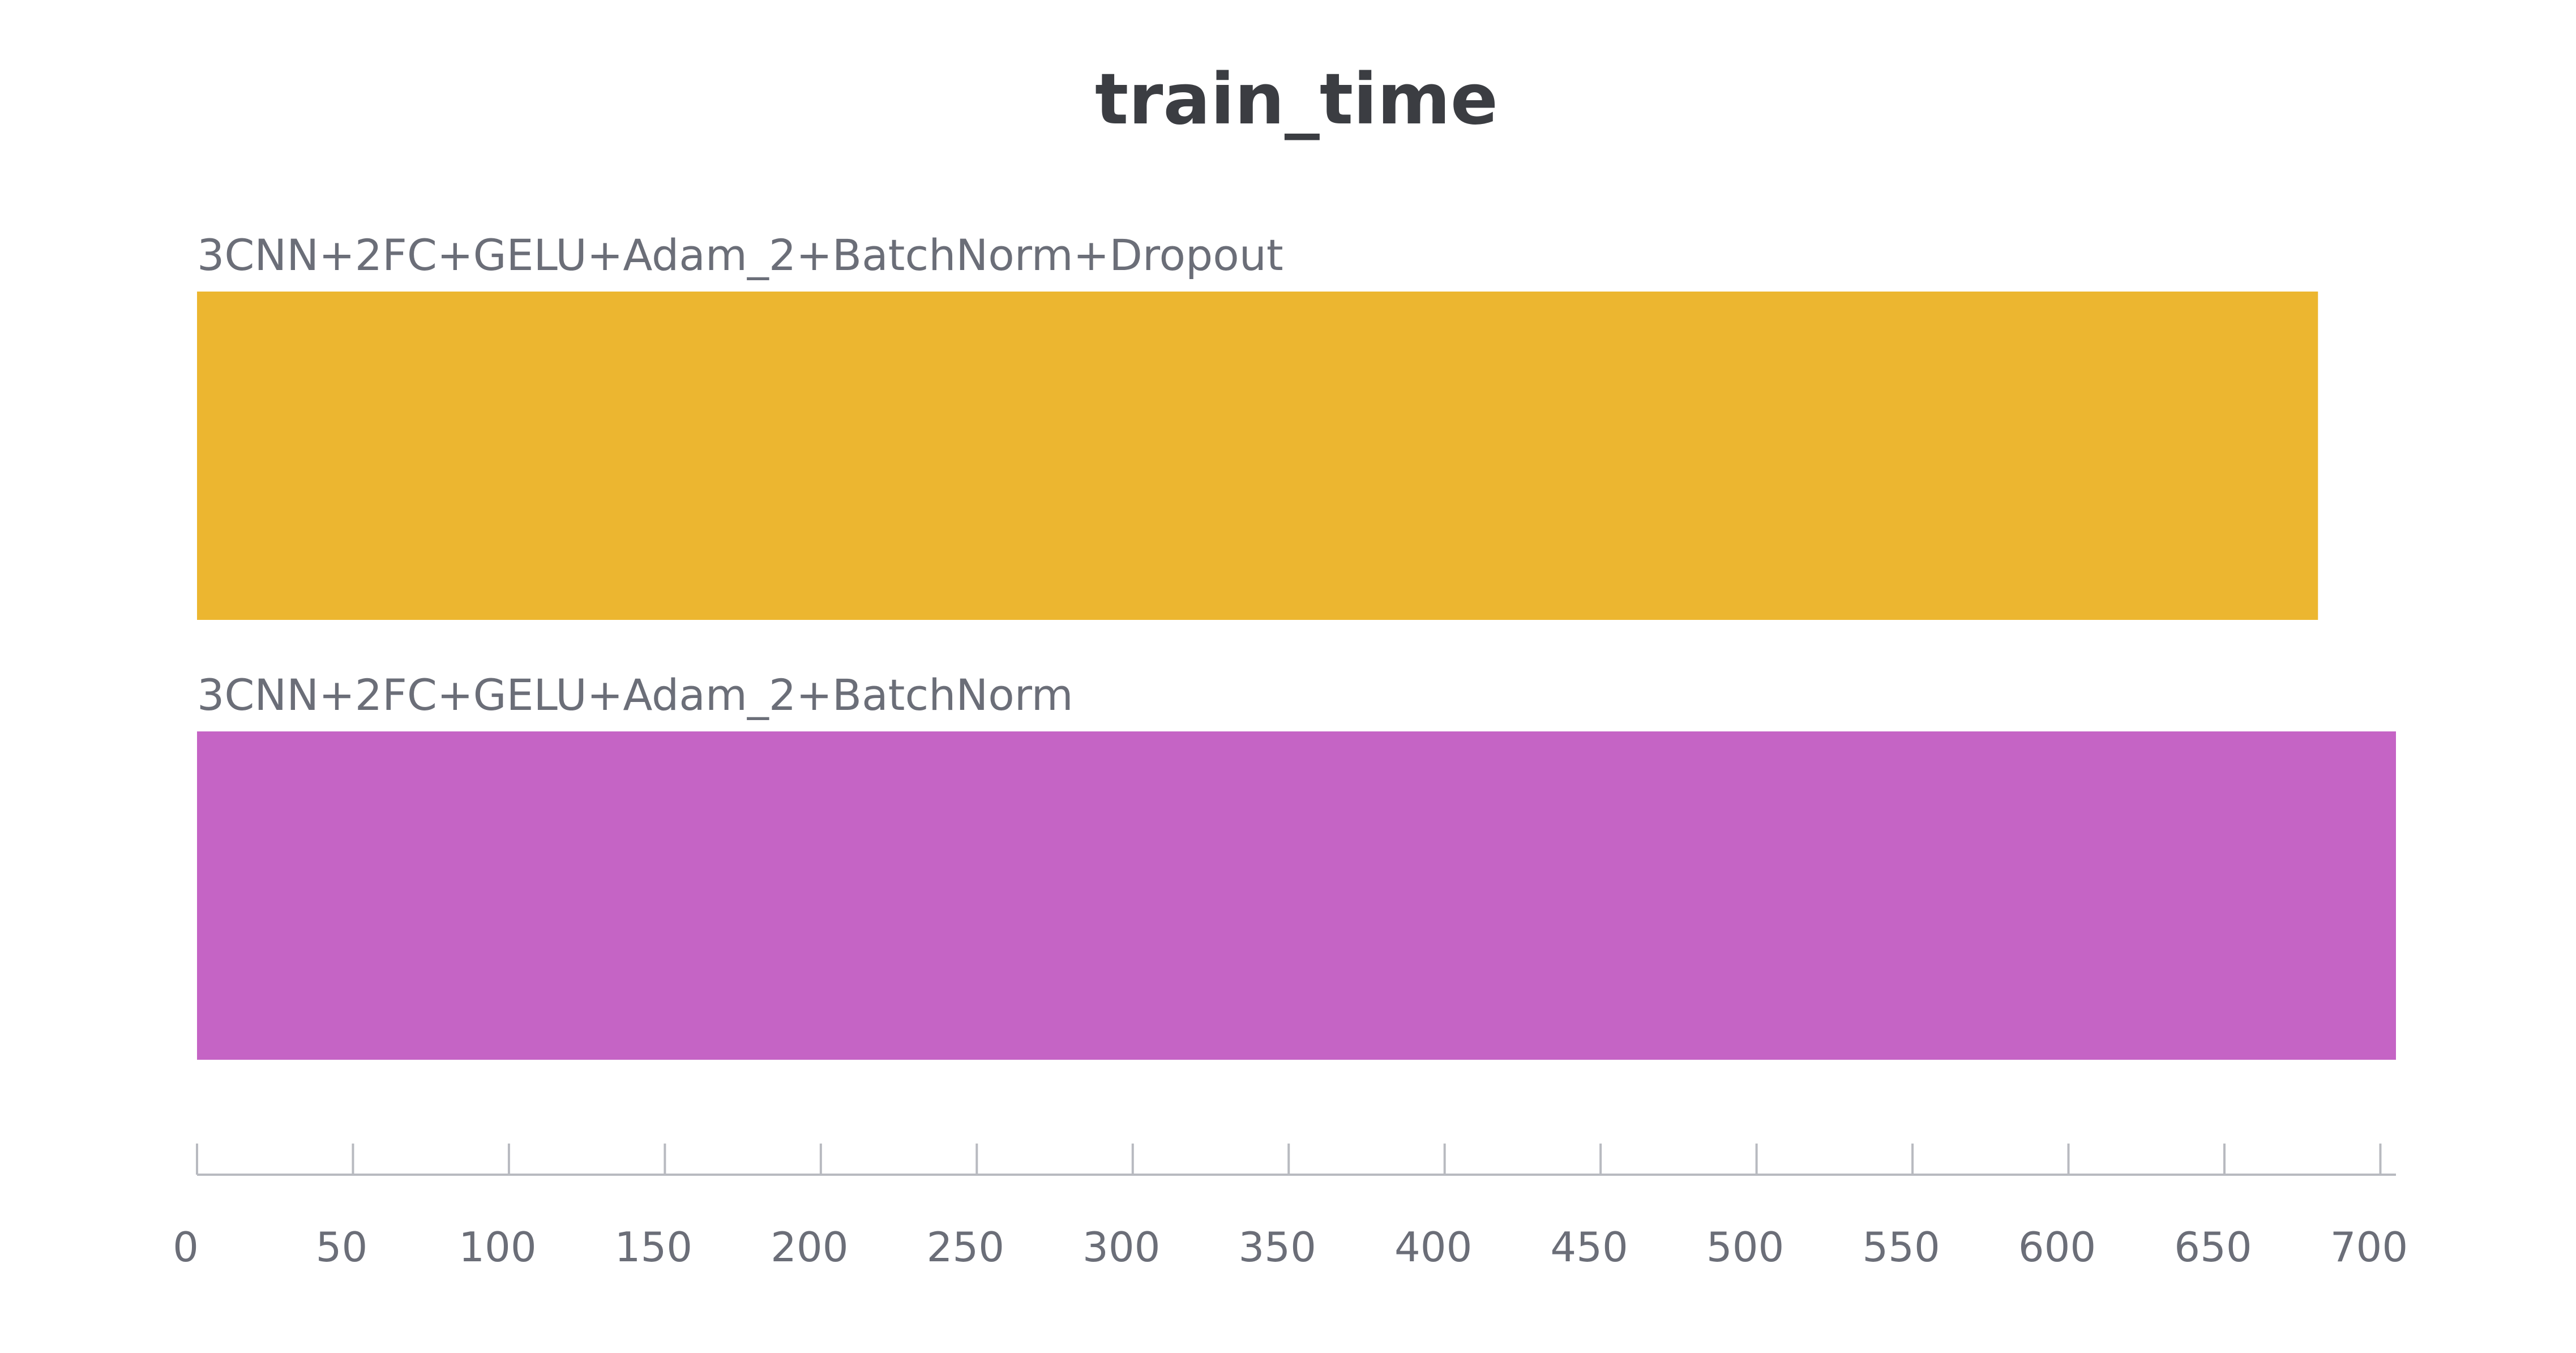 The height and width of the screenshot is (1353, 2576). Describe the element at coordinates (2369, 1247) in the screenshot. I see `x-tick-label: 700` at that location.